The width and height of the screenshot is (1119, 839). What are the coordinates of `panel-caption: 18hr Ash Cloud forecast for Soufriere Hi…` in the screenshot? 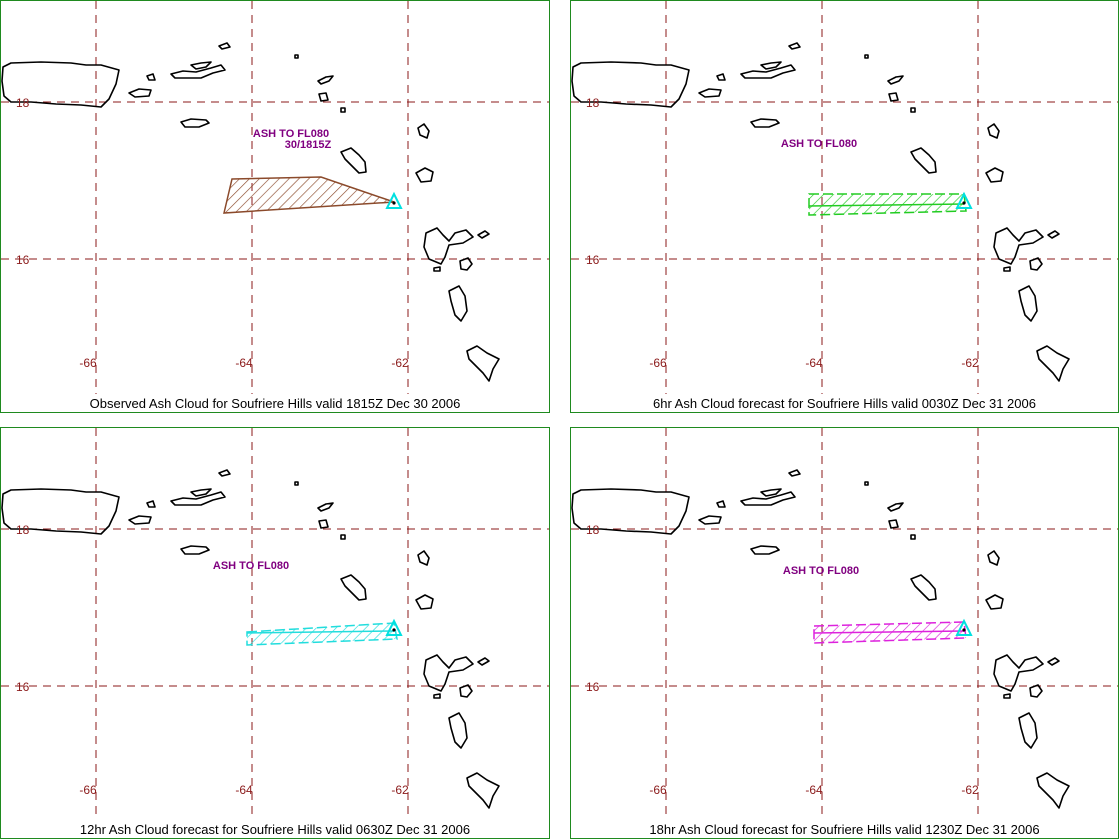 It's located at (844, 829).